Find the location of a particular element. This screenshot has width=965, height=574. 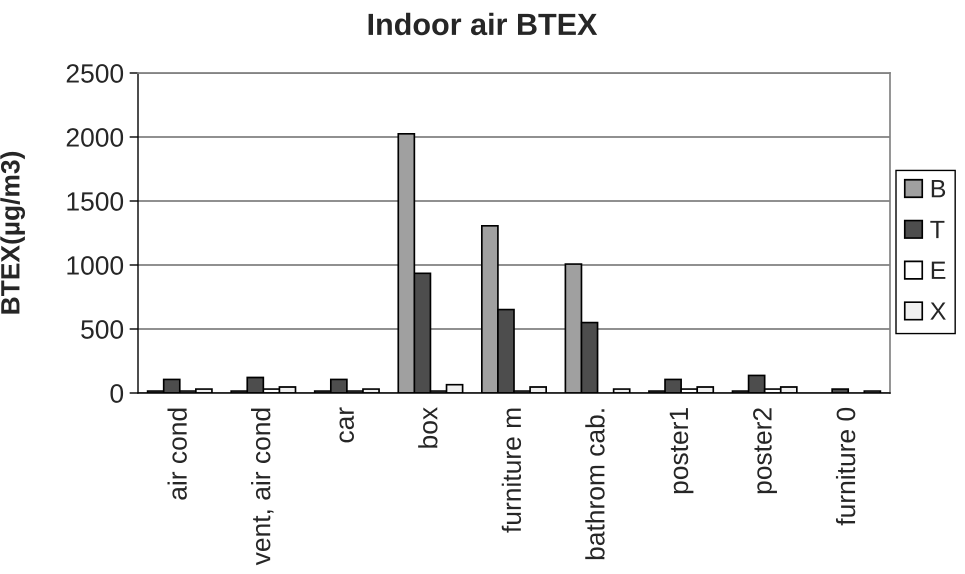

y-tick-label: 1000 is located at coordinates (95, 265).